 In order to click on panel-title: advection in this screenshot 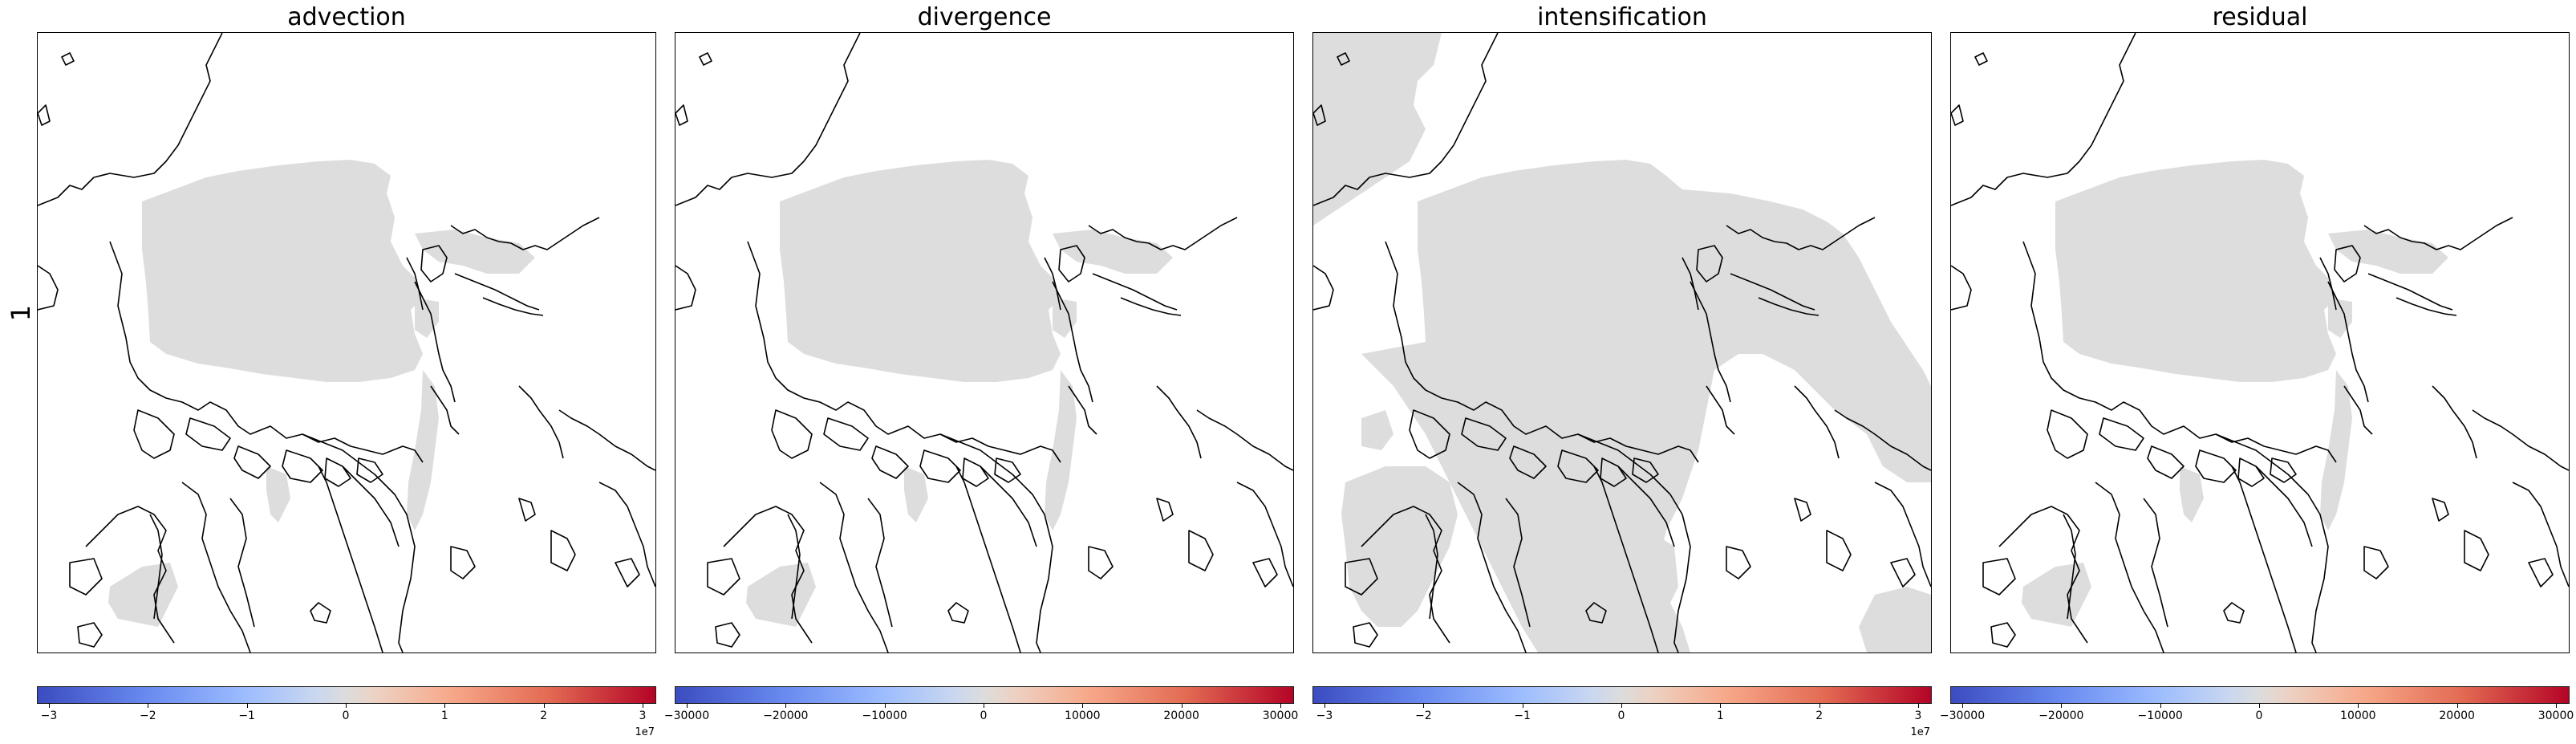, I will do `click(346, 17)`.